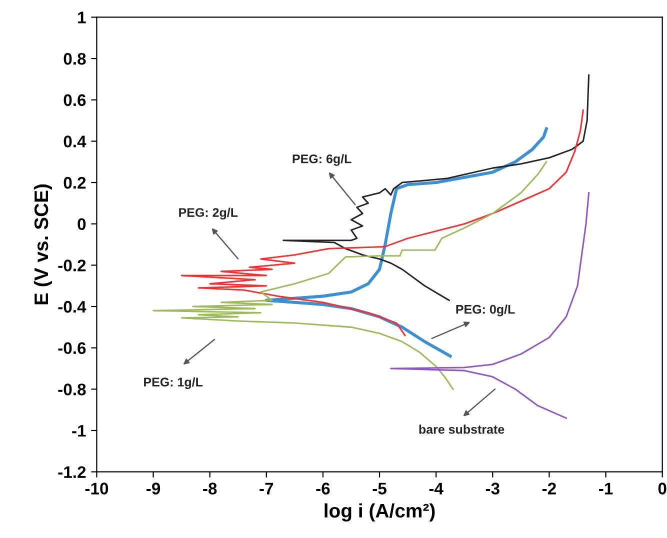 This screenshot has height=538, width=667. Describe the element at coordinates (153, 488) in the screenshot. I see `x-tick-label: -9` at that location.